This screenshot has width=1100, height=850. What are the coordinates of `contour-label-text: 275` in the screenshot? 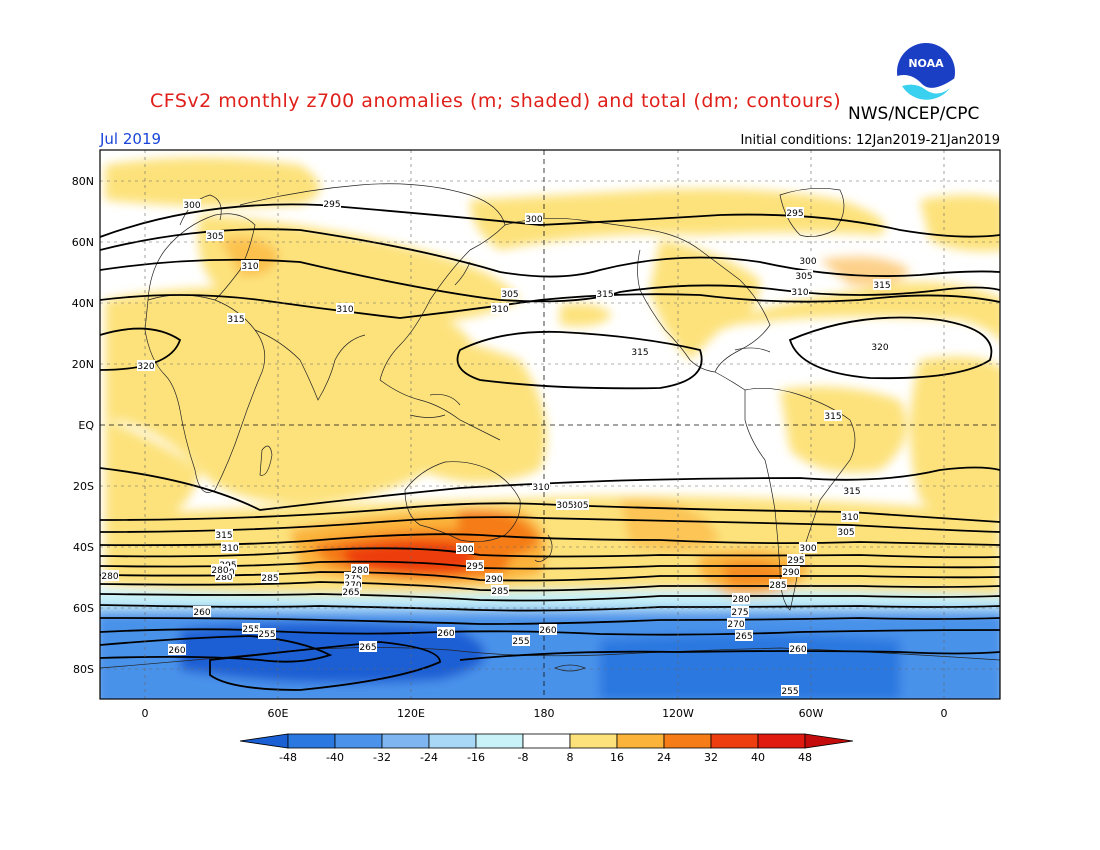 It's located at (739, 613).